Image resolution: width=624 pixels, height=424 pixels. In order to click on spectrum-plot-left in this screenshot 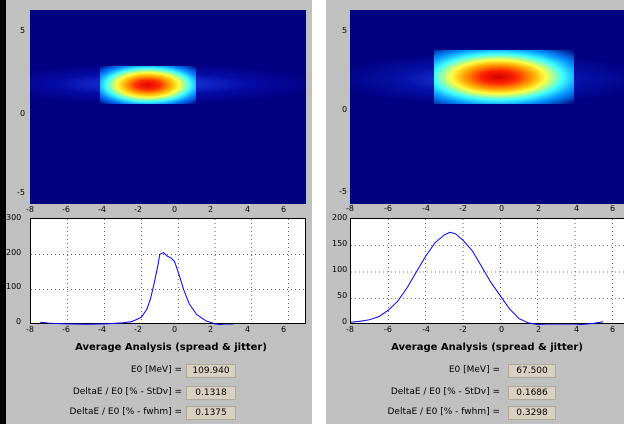, I will do `click(168, 271)`.